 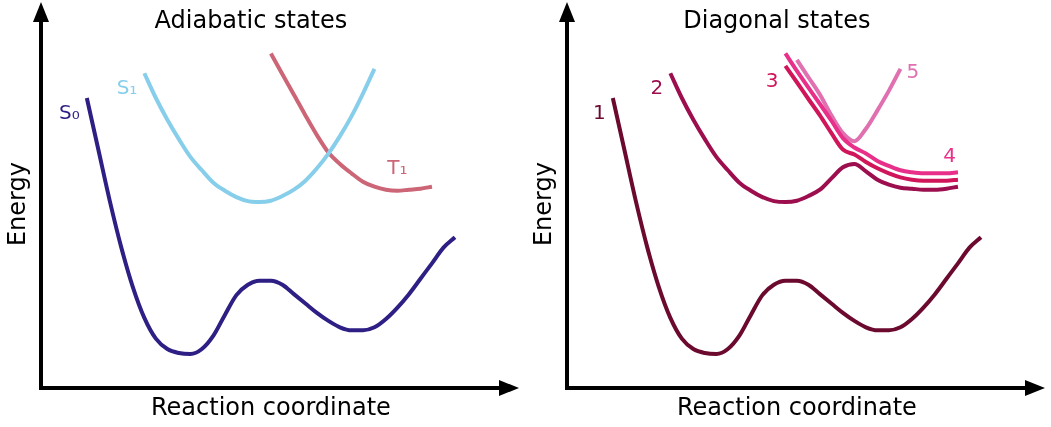 What do you see at coordinates (772, 80) in the screenshot?
I see `series-label: 3` at bounding box center [772, 80].